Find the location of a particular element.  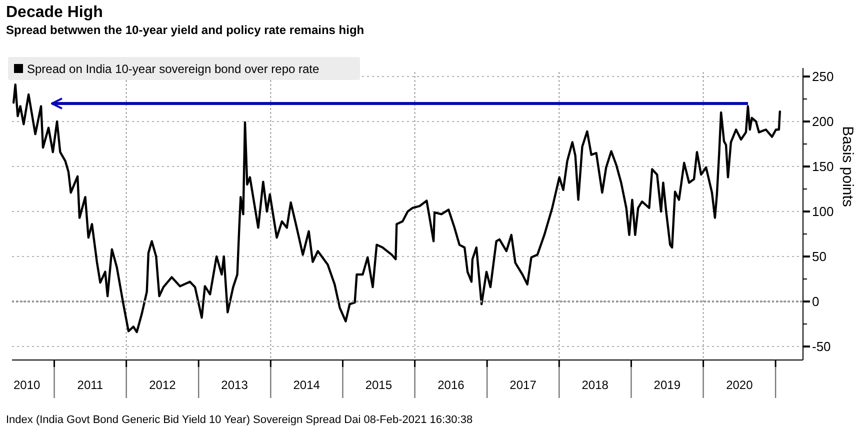

y-tick-label: -50 is located at coordinates (821, 346).